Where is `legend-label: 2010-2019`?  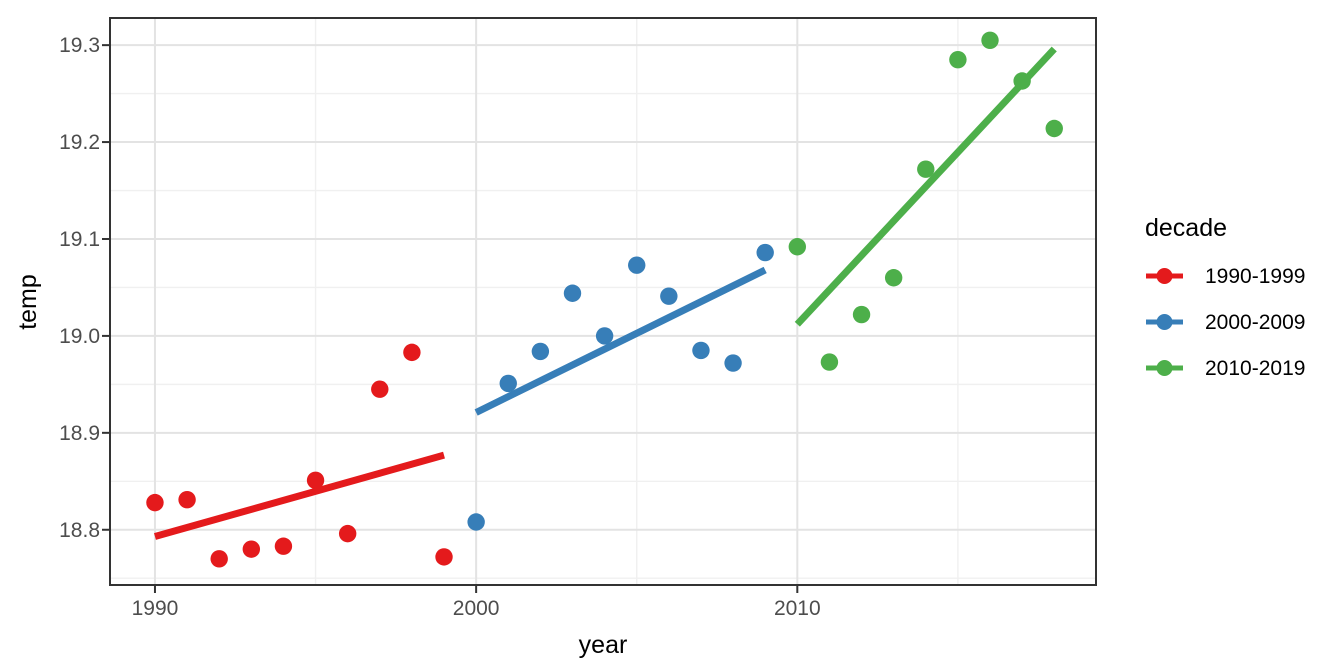 legend-label: 2010-2019 is located at coordinates (1255, 368).